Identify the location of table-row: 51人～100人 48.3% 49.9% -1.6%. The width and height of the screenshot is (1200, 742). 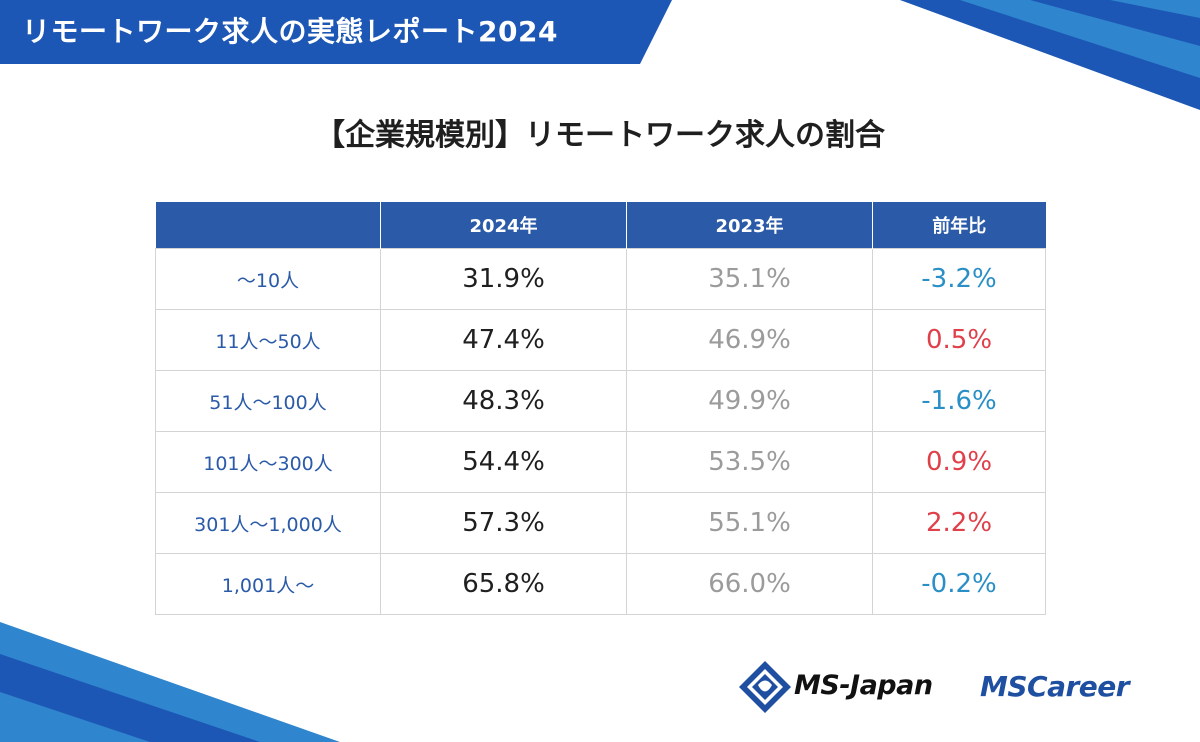
(600, 401).